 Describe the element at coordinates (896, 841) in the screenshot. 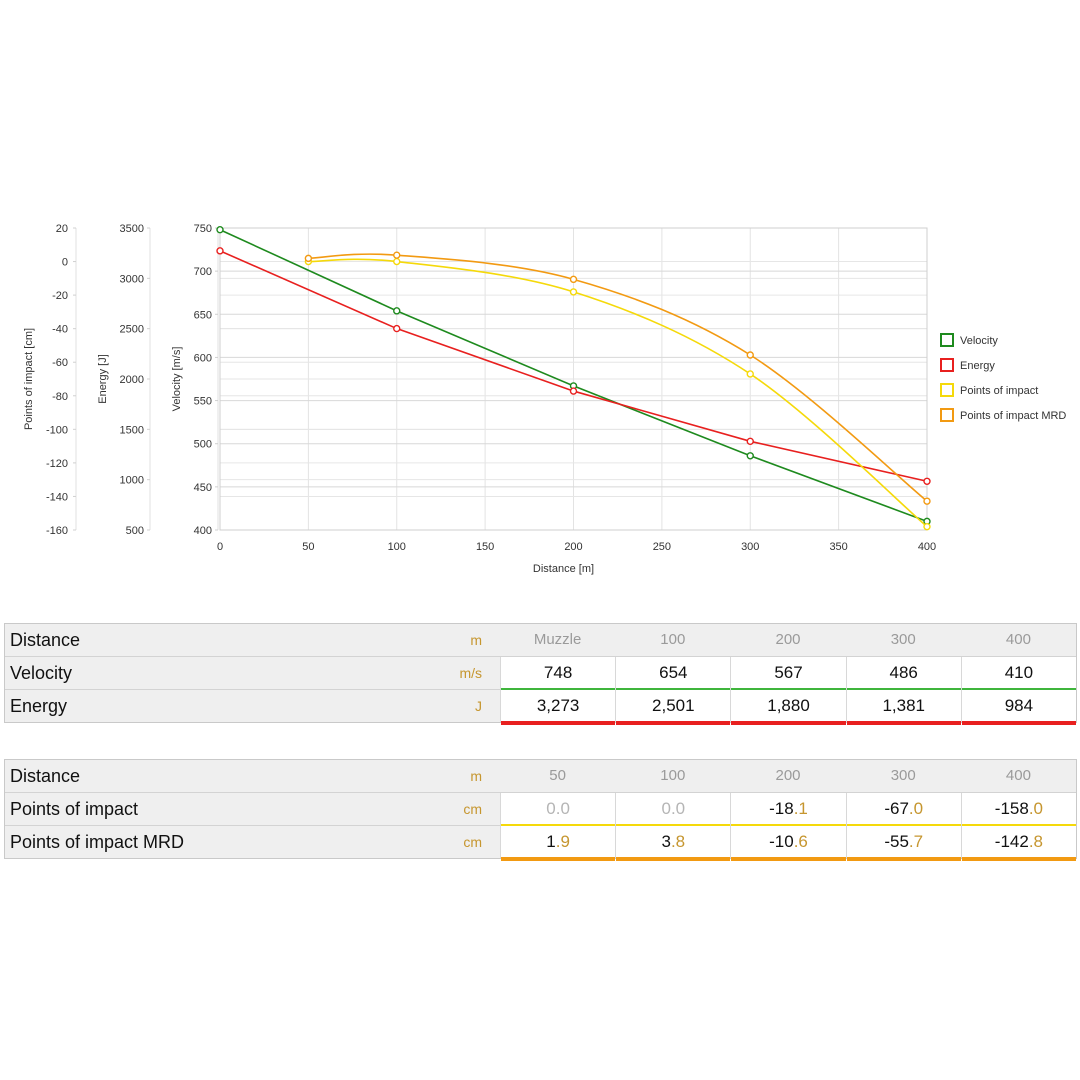

I see `value-integer: -55` at that location.